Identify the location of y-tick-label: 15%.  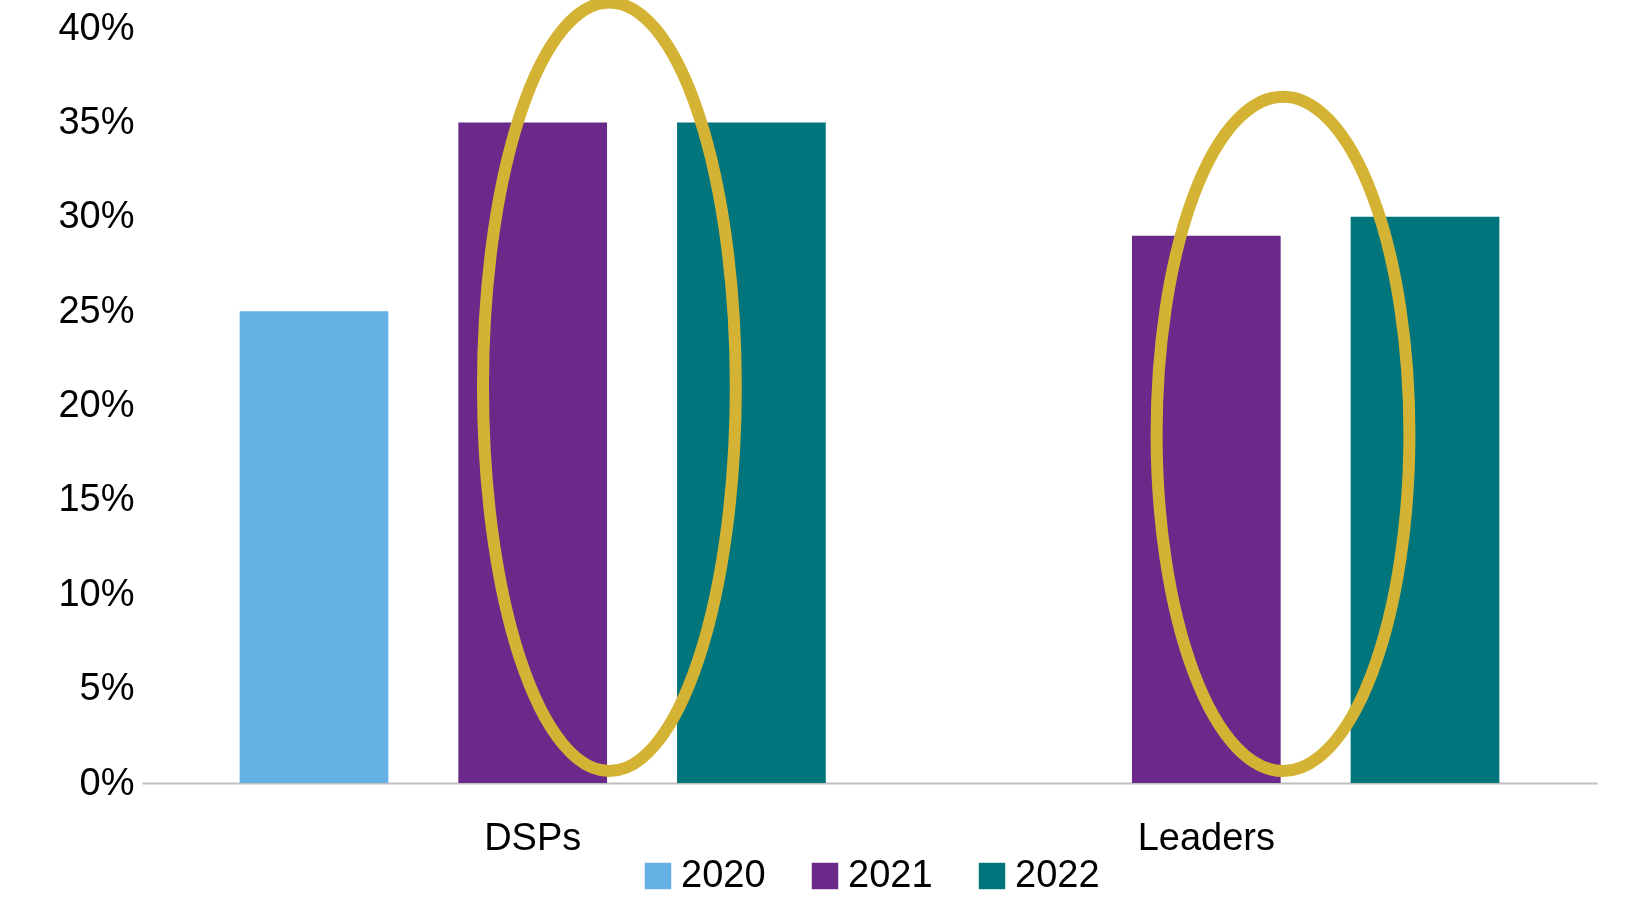
(96, 498).